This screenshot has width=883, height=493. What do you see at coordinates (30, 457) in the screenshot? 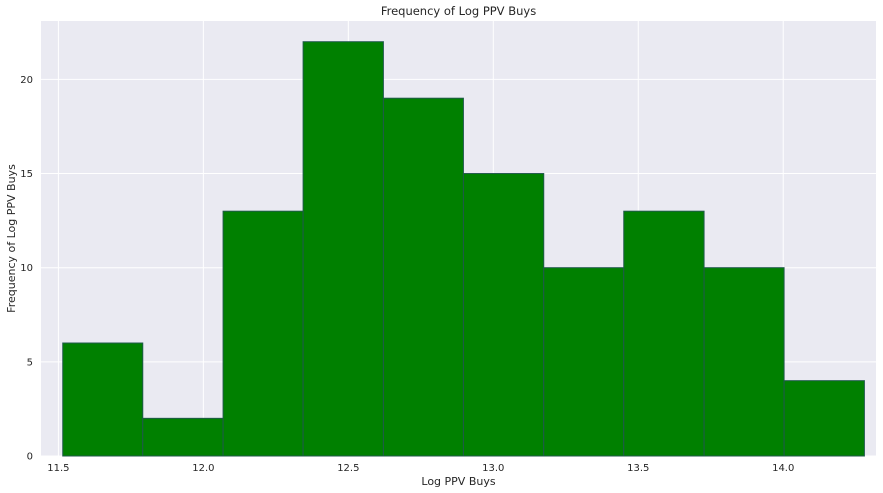
I see `y-tick-label: 0` at bounding box center [30, 457].